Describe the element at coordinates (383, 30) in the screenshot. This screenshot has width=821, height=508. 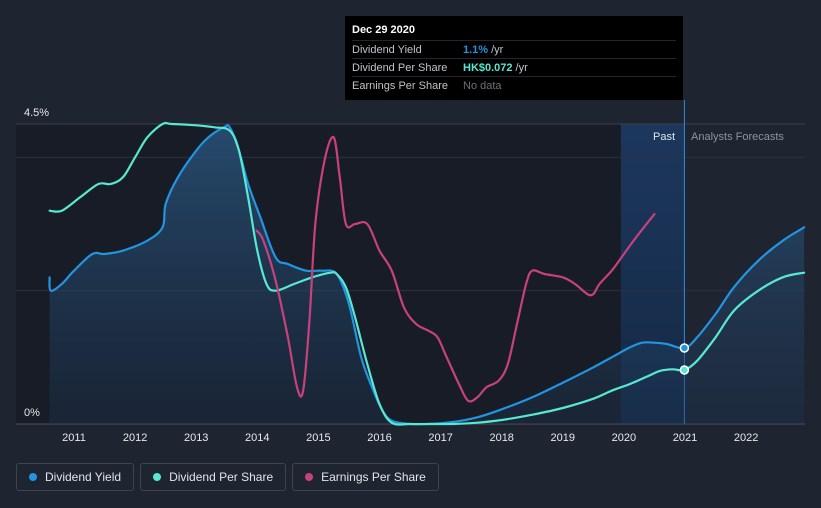
I see `tooltip-date: Dec 29 2020` at that location.